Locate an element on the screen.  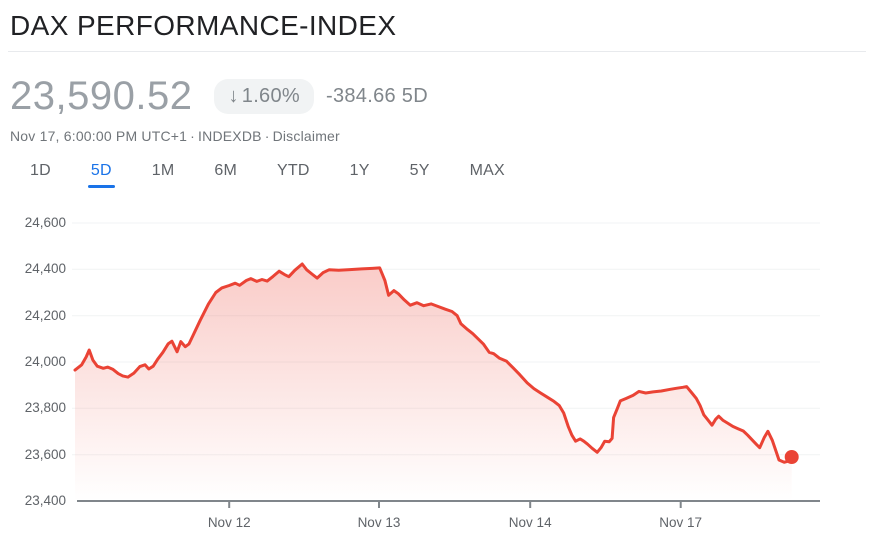
tab-1m: 1M is located at coordinates (163, 170).